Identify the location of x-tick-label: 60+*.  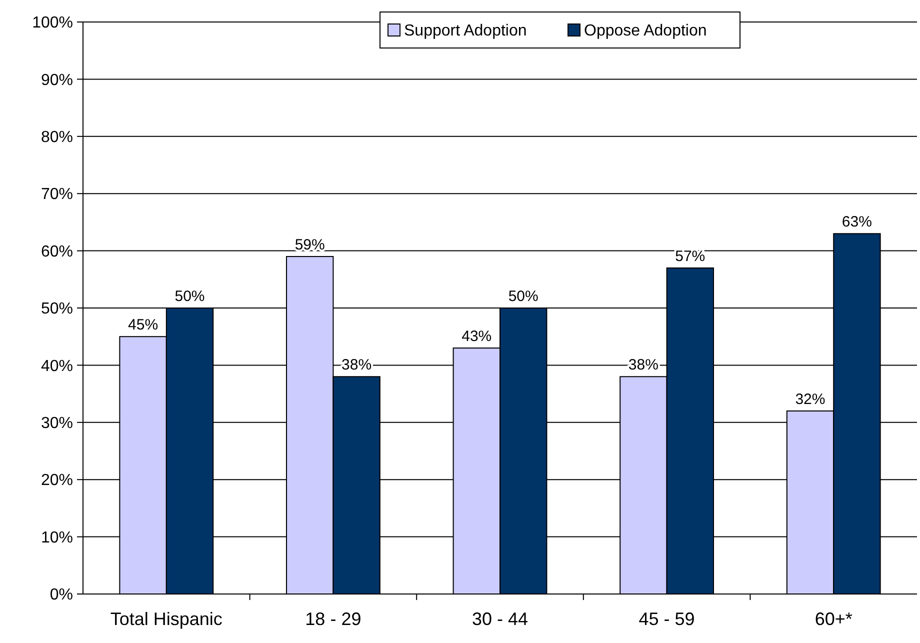
(833, 619).